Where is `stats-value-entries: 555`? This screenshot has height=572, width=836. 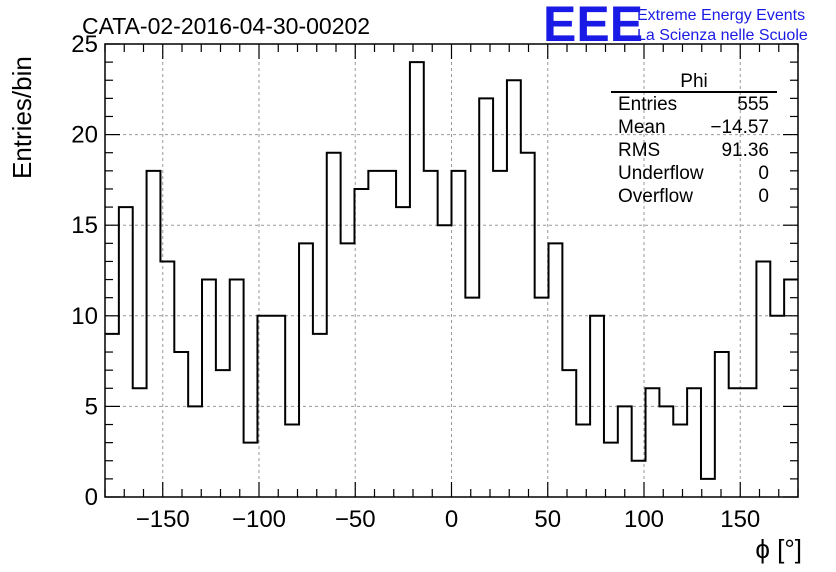
stats-value-entries: 555 is located at coordinates (753, 104).